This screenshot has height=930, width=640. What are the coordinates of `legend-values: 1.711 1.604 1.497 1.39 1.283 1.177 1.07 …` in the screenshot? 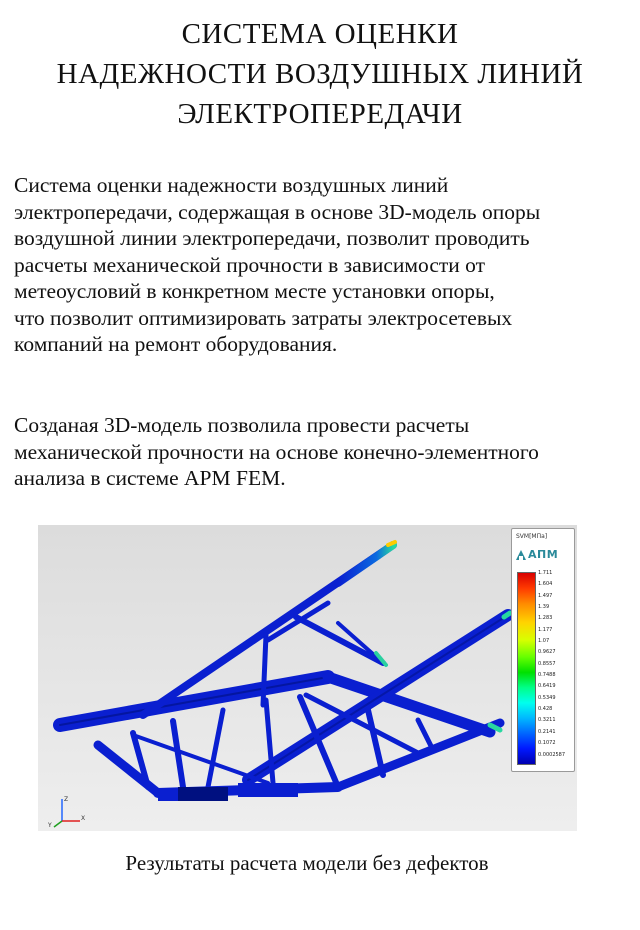 It's located at (555, 667).